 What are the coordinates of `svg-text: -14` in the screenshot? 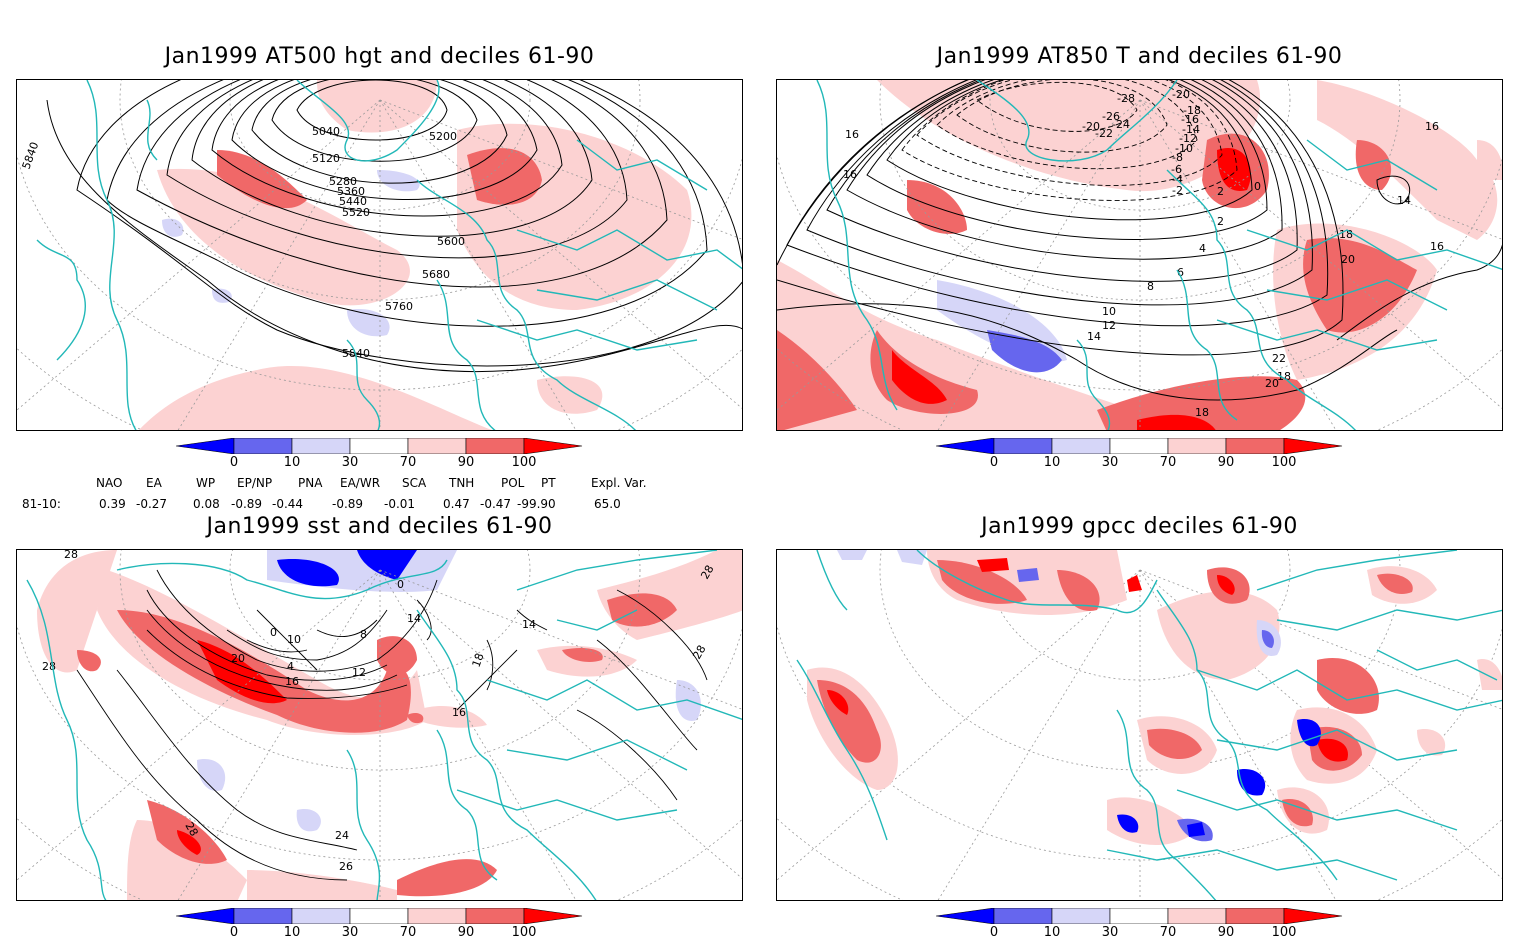 It's located at (1191, 129).